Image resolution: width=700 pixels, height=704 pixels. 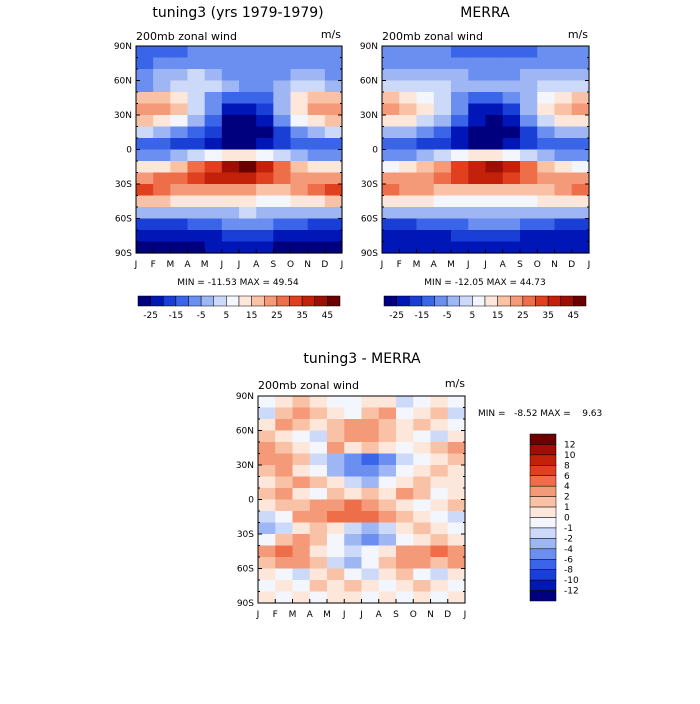 I want to click on x-tick-label: O, so click(x=290, y=265).